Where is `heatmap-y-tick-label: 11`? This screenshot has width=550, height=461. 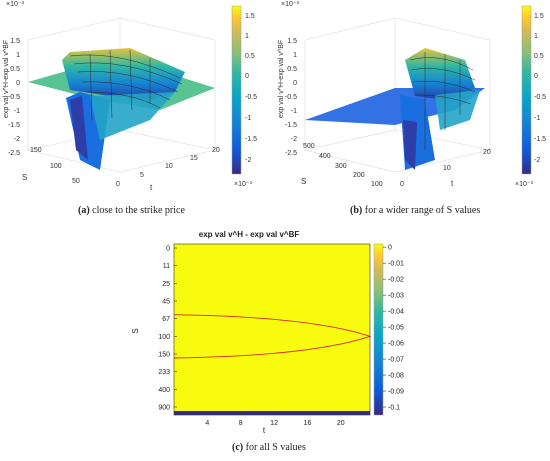 heatmap-y-tick-label: 11 is located at coordinates (166, 266).